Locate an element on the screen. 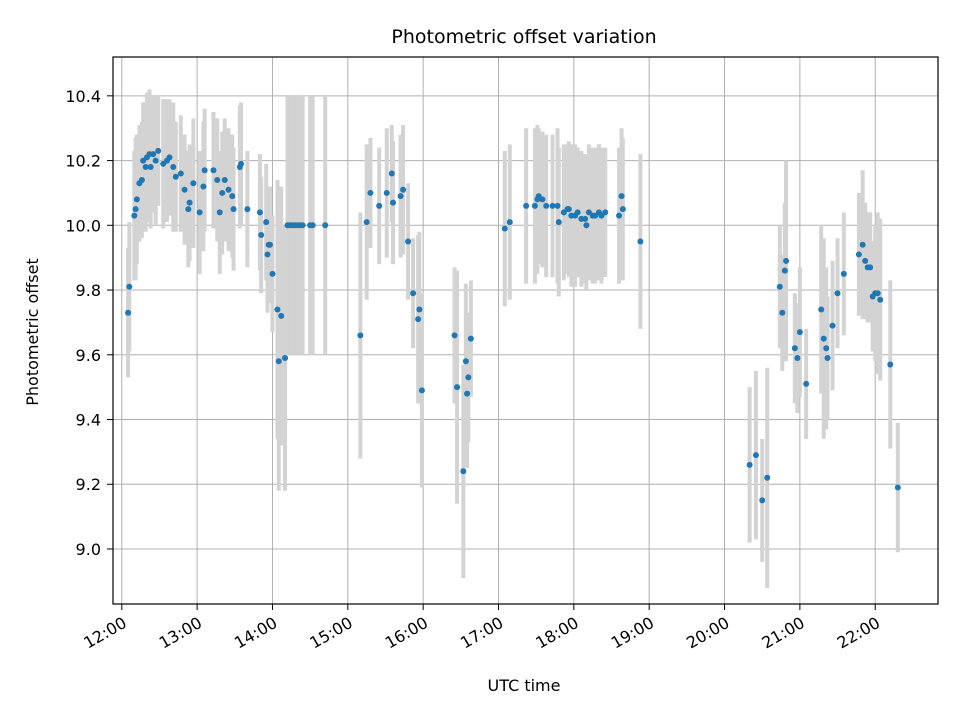 This screenshot has width=960, height=720. y-axis-label: Photometric offset is located at coordinates (32, 332).